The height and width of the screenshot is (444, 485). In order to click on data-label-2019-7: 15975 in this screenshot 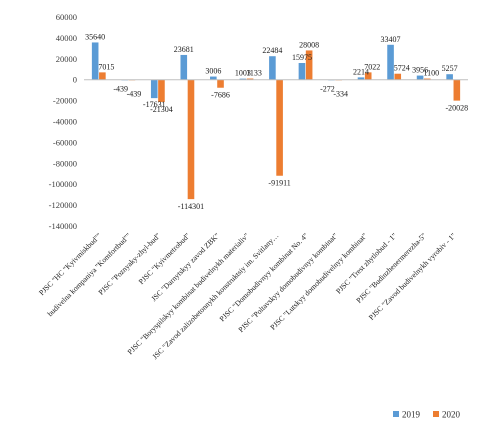, I will do `click(302, 57)`.